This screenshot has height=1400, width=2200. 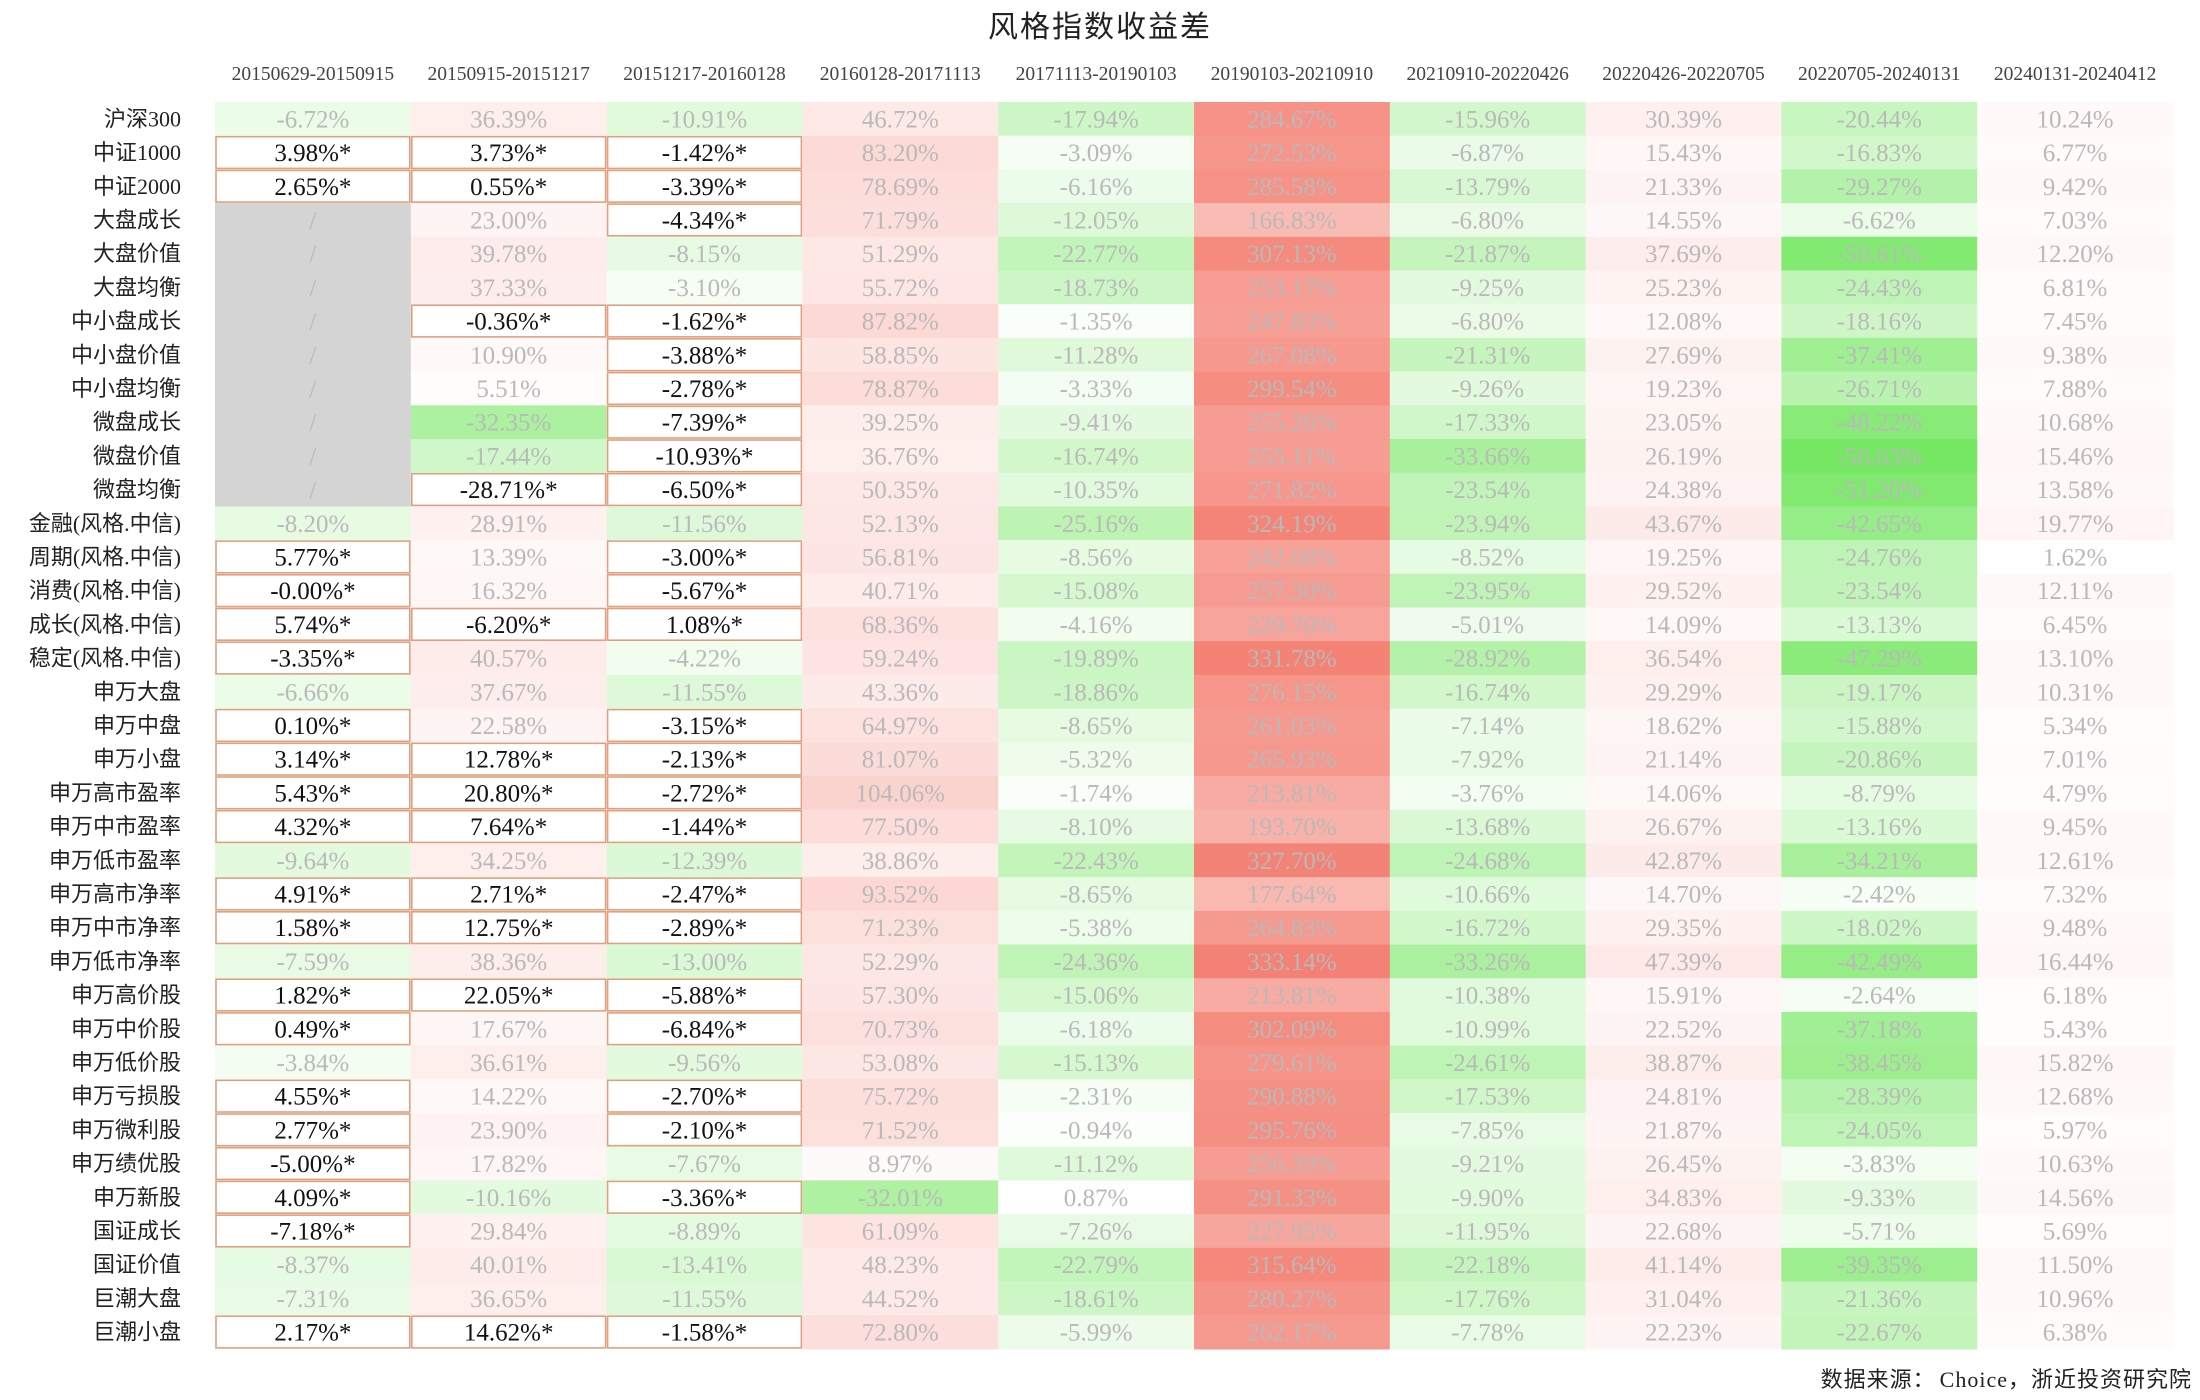 I want to click on cell-value-label: -17.94%, so click(x=1095, y=119).